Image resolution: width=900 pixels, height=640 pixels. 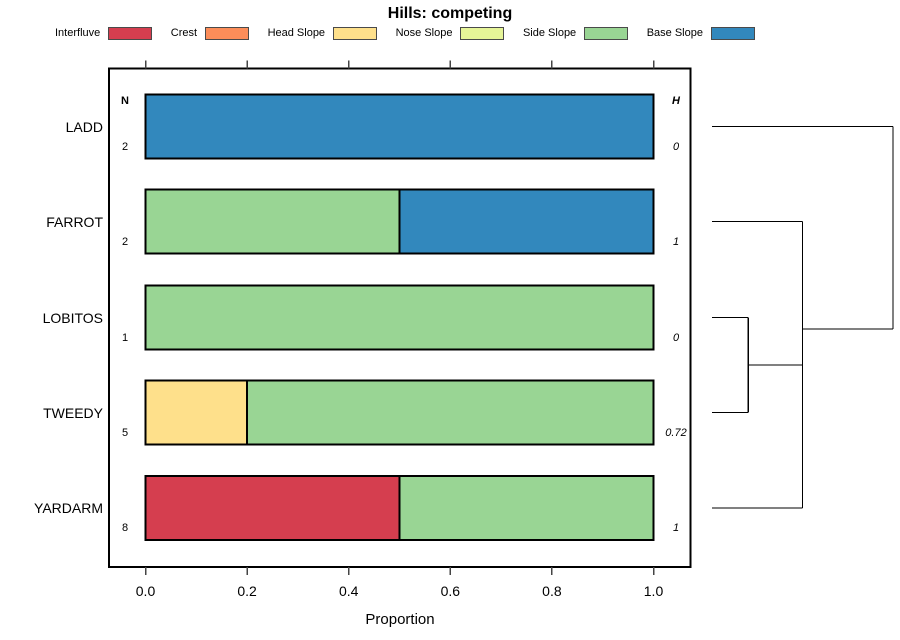 I want to click on bar-segment-tweedy-side-slope, so click(x=450, y=412).